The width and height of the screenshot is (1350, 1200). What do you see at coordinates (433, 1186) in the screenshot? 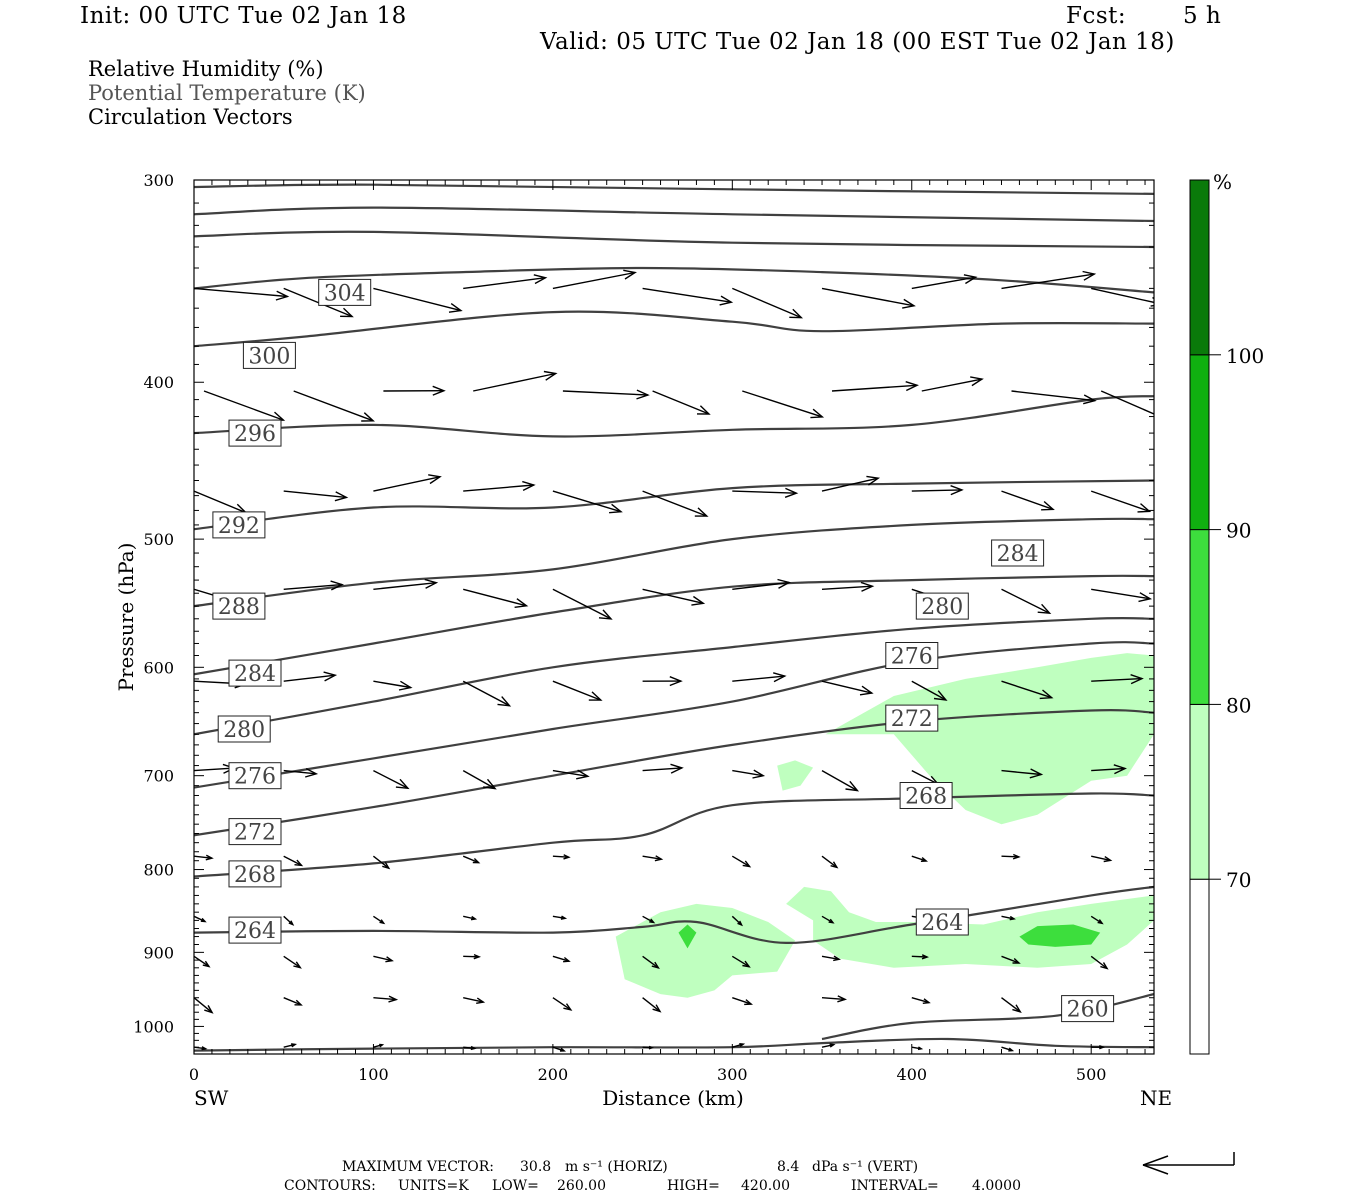
I see `contours-units: UNITS=K` at bounding box center [433, 1186].